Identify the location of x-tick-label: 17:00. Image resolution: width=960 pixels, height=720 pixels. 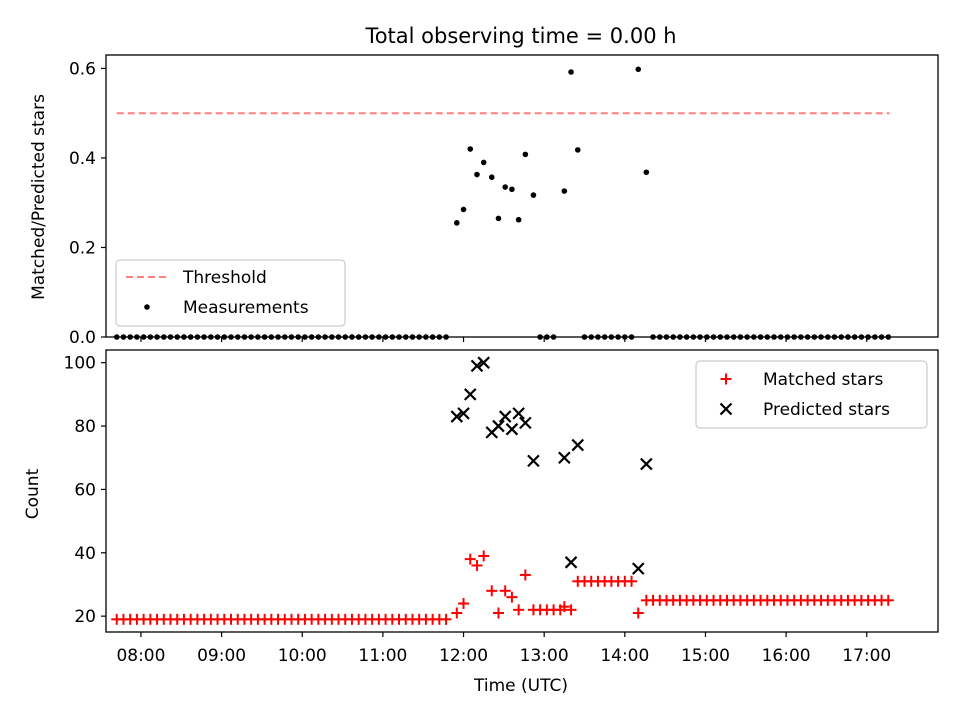
(866, 656).